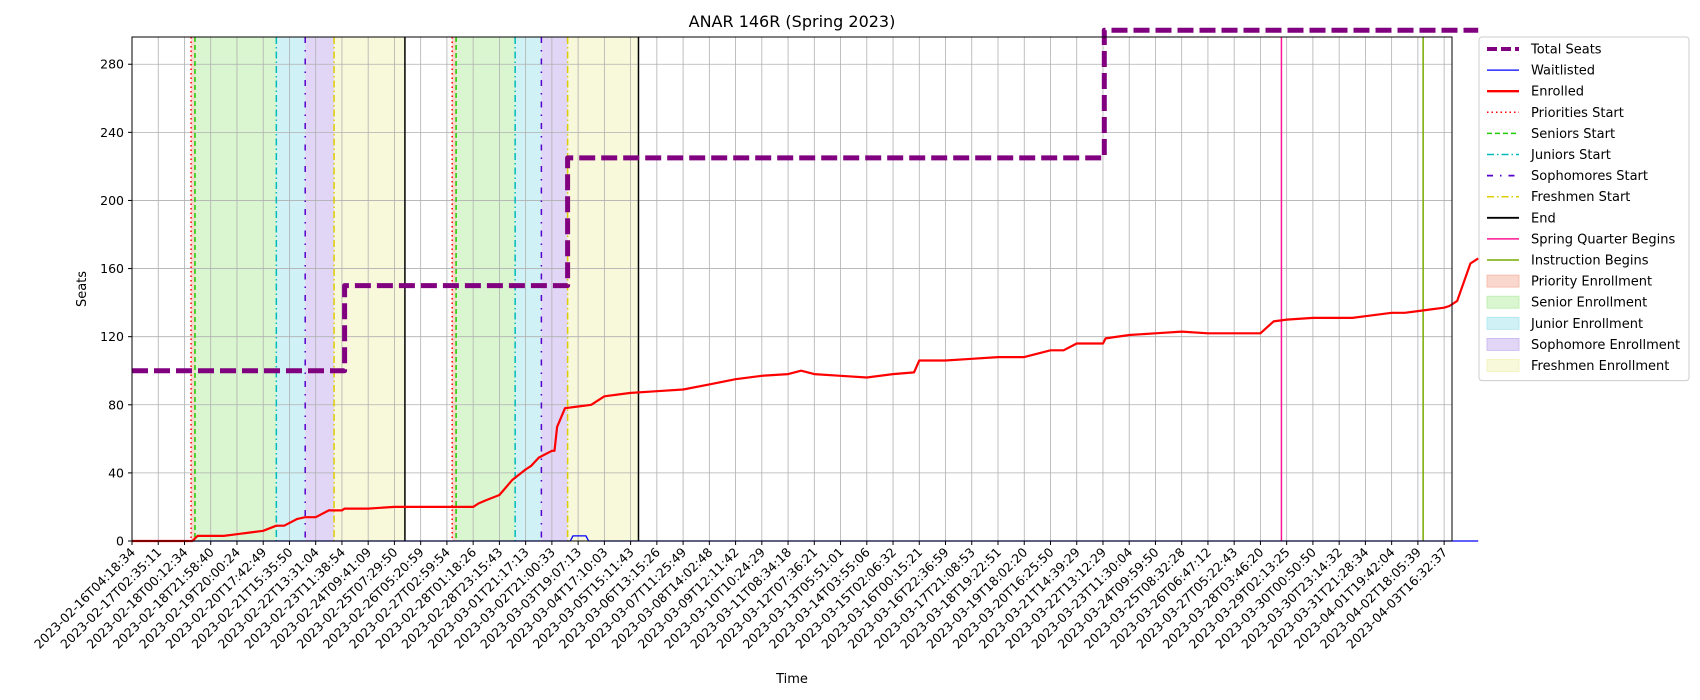 Image resolution: width=1700 pixels, height=700 pixels. I want to click on x-axis-label: Time, so click(791, 679).